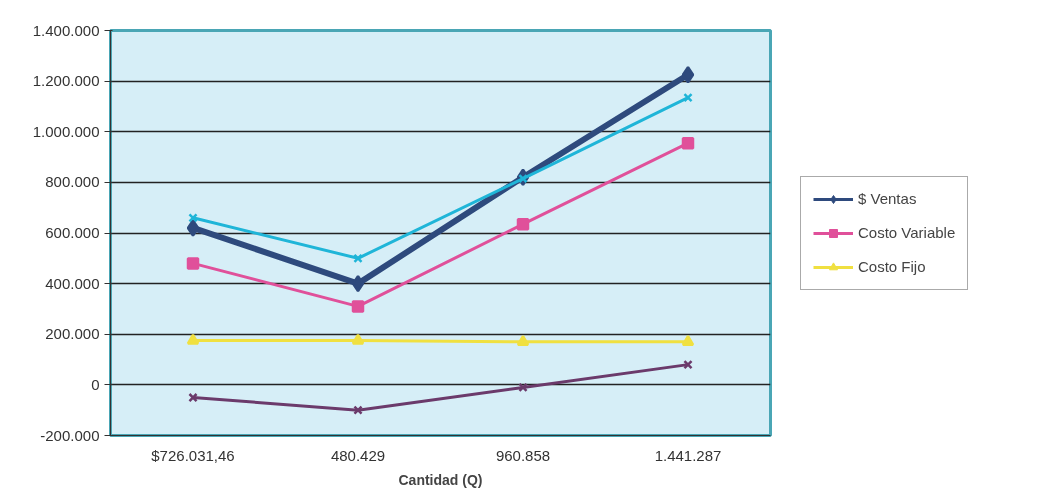  I want to click on y-tick-label: 600.000, so click(72, 232).